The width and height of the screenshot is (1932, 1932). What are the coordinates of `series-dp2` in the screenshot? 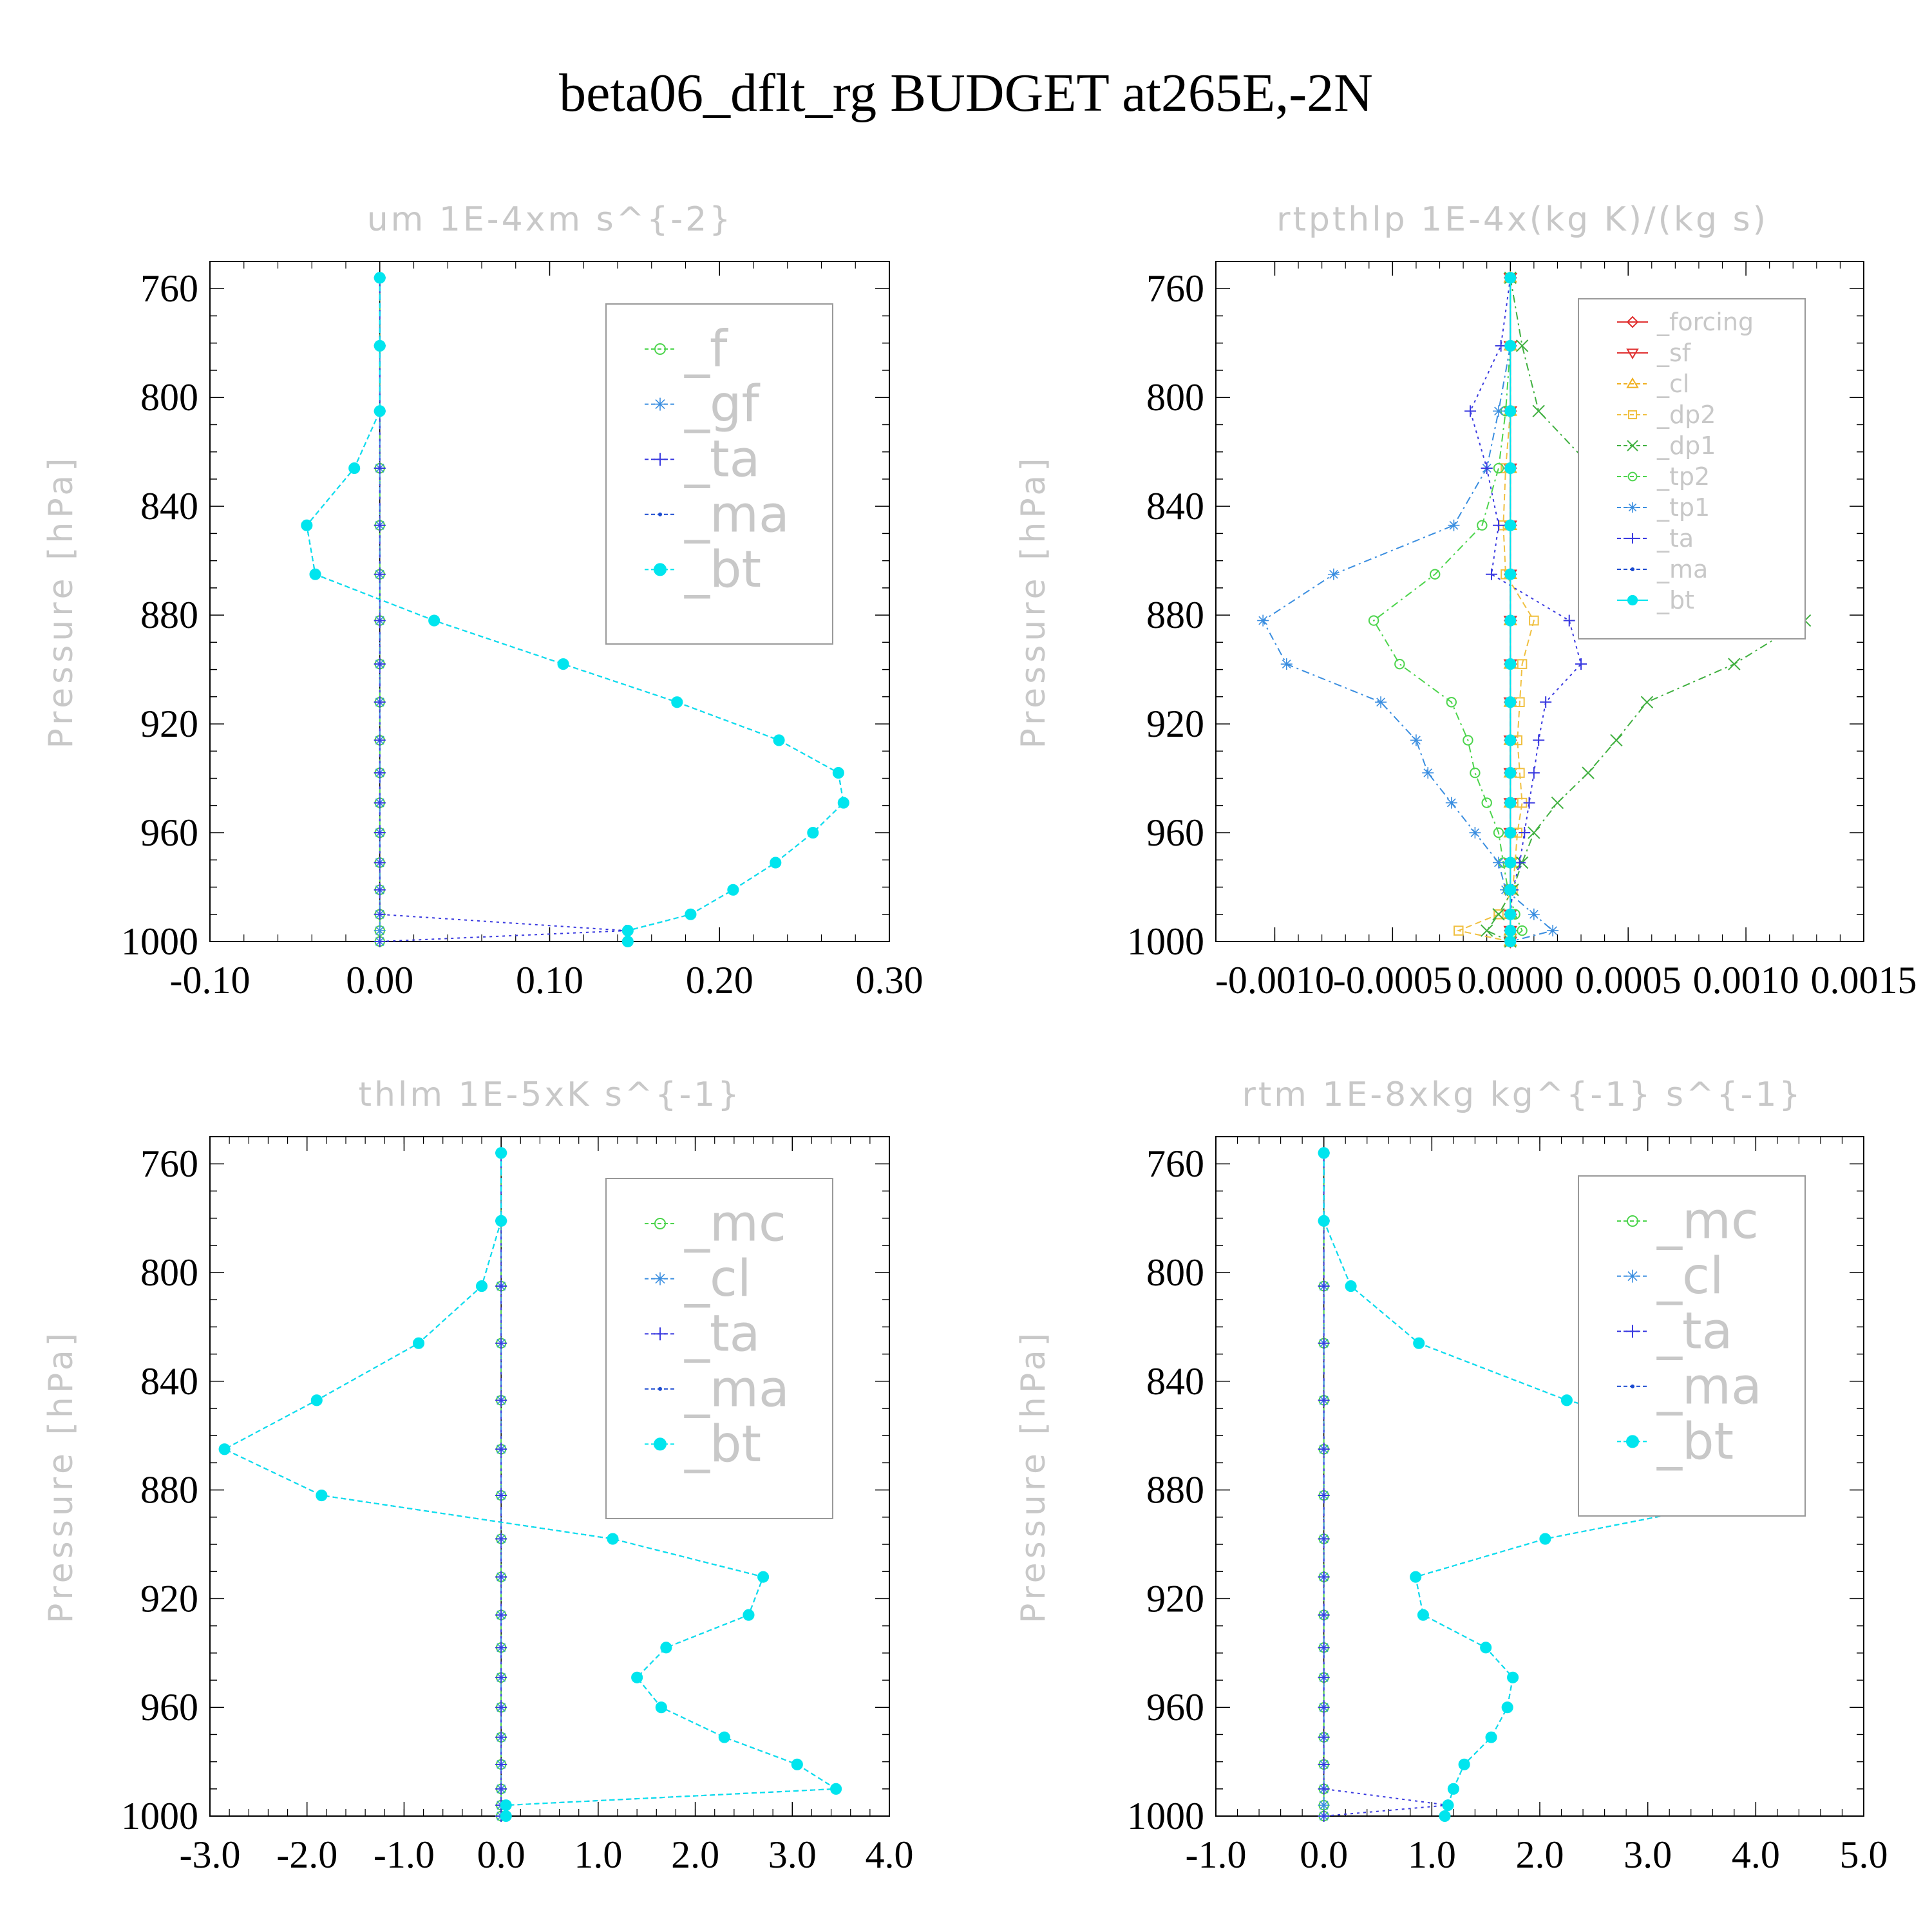 It's located at (1496, 609).